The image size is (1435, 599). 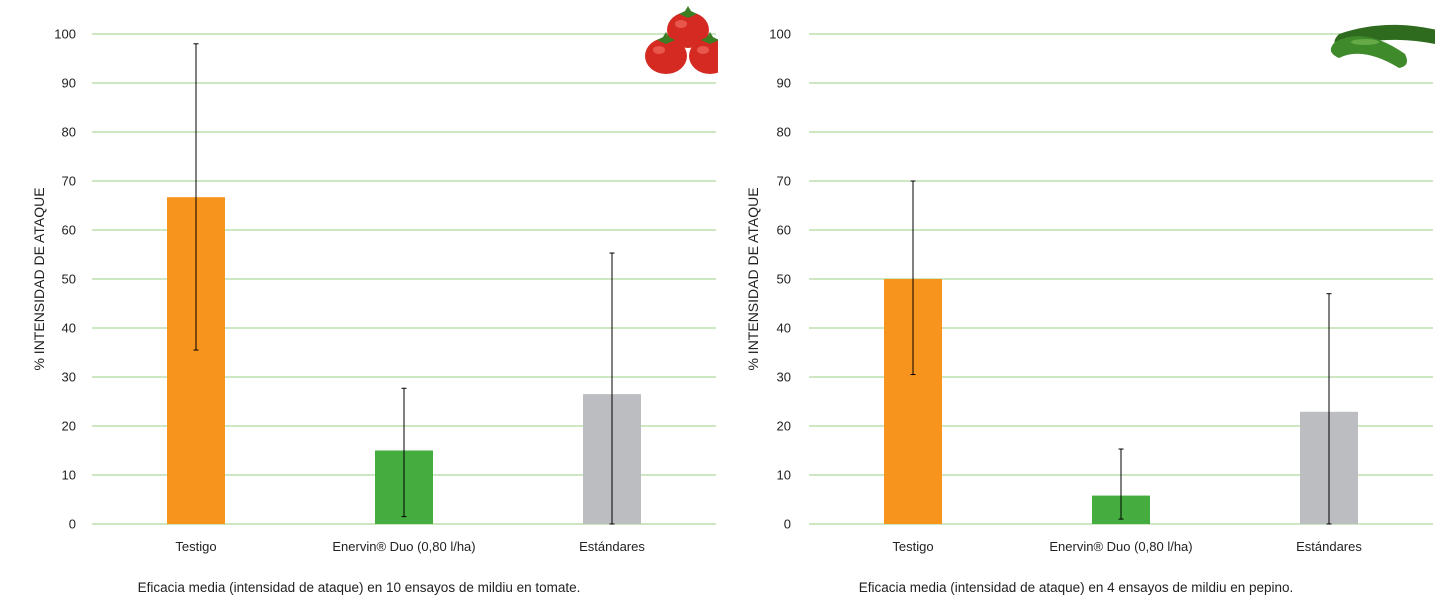 I want to click on cucumber-highlight, so click(x=1365, y=42).